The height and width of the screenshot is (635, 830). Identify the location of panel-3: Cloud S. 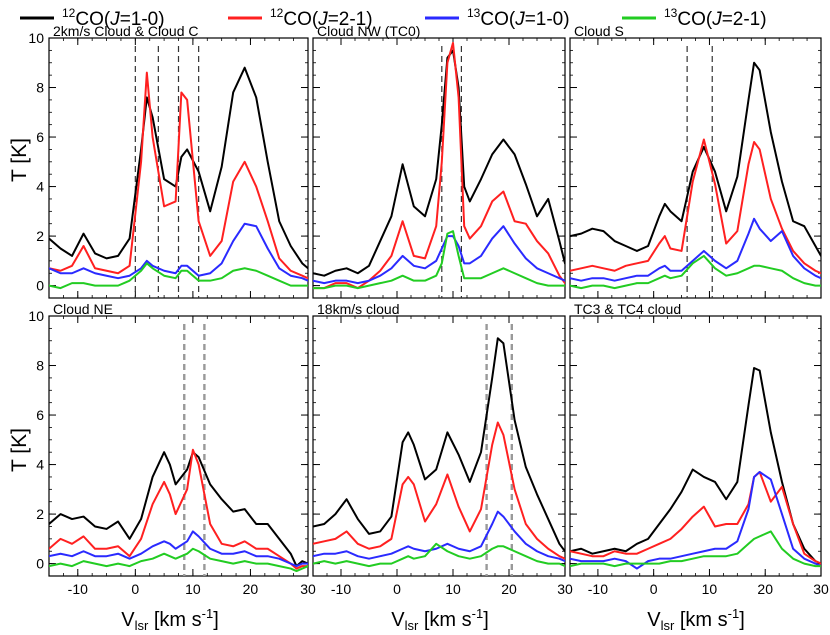
(695, 161).